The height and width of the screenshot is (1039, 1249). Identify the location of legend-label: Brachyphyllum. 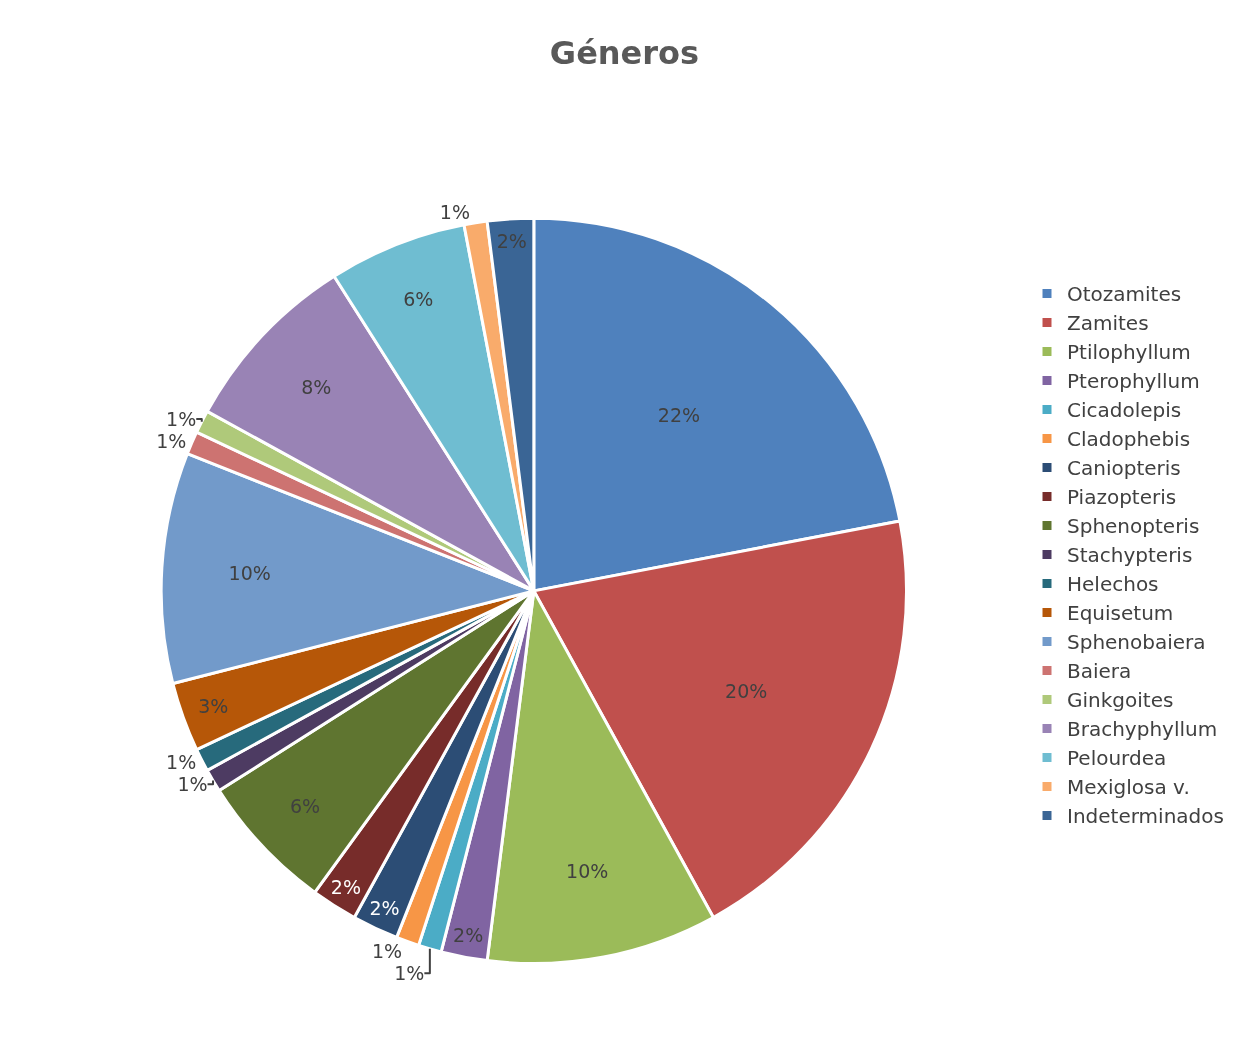
(1142, 729).